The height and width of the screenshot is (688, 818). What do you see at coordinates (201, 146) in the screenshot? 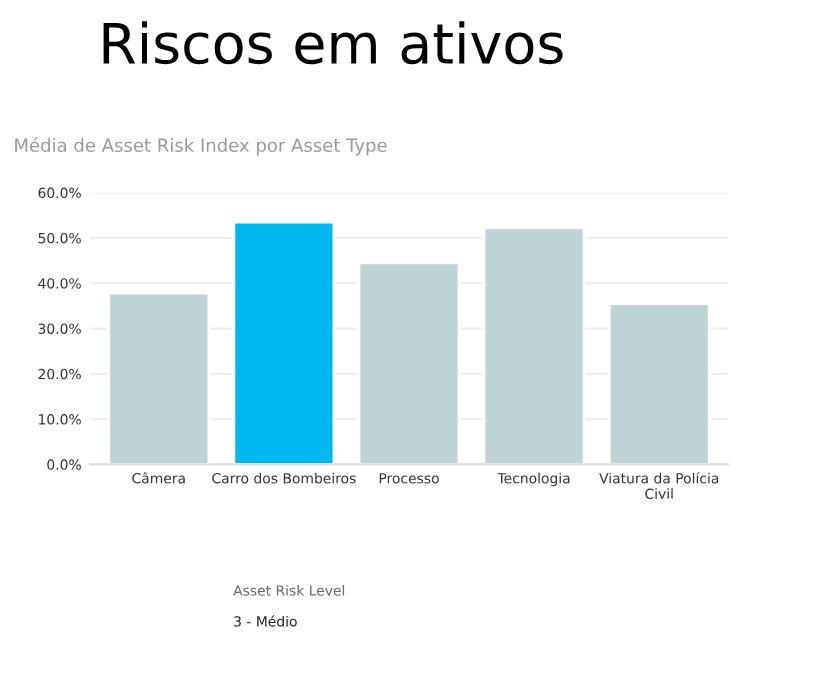
I see `chart-subtitle: Média de Asset Risk Index por Asset Type` at bounding box center [201, 146].